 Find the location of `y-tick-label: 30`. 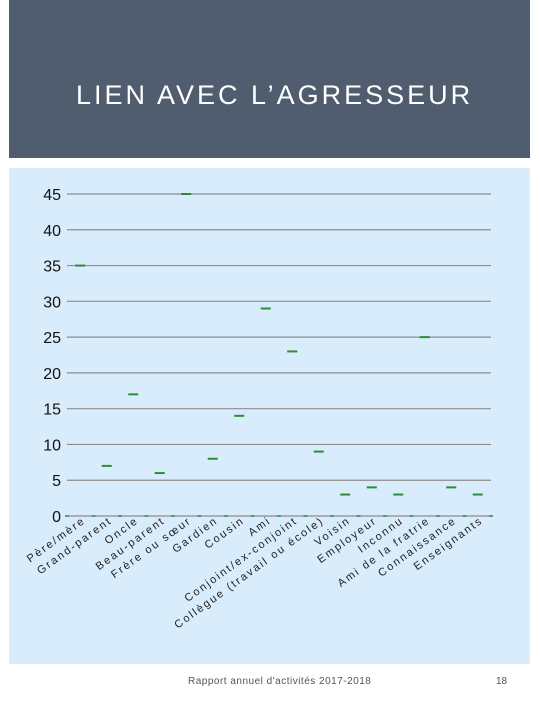

y-tick-label: 30 is located at coordinates (52, 302).